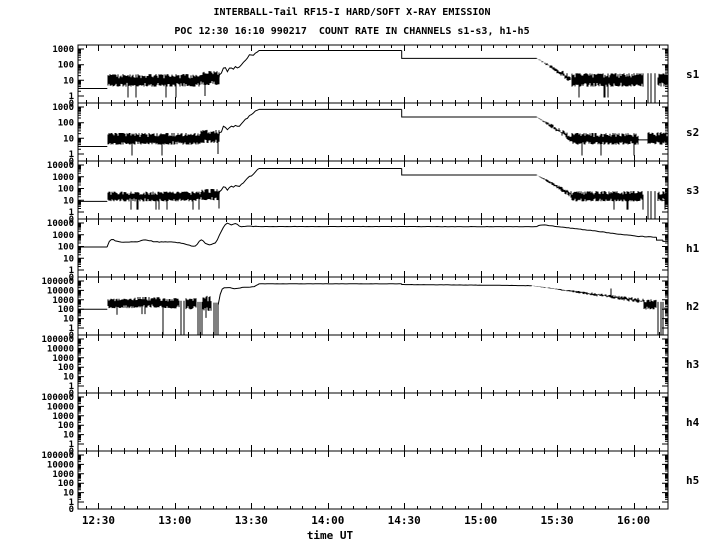 The width and height of the screenshot is (720, 550). I want to click on x-tick-label: 14:30, so click(404, 520).